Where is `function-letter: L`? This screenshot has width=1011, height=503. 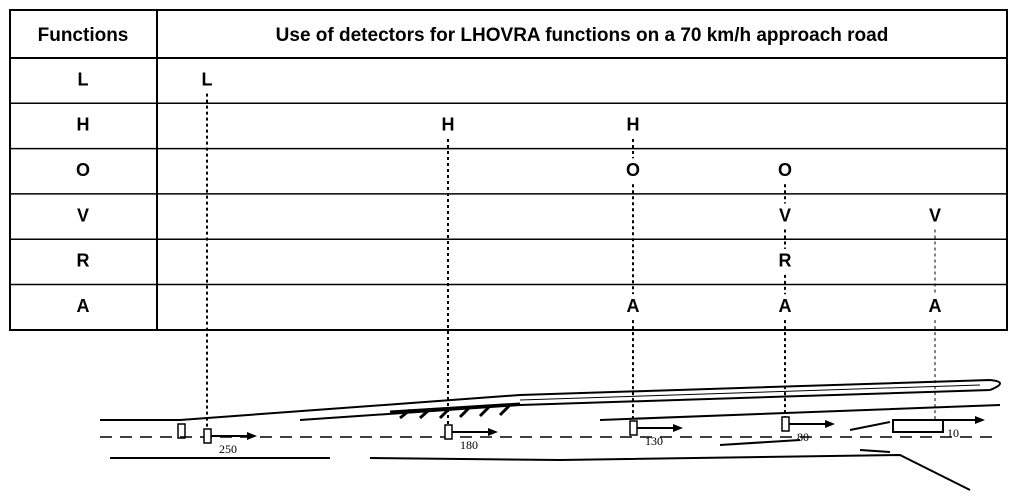 function-letter: L is located at coordinates (207, 79).